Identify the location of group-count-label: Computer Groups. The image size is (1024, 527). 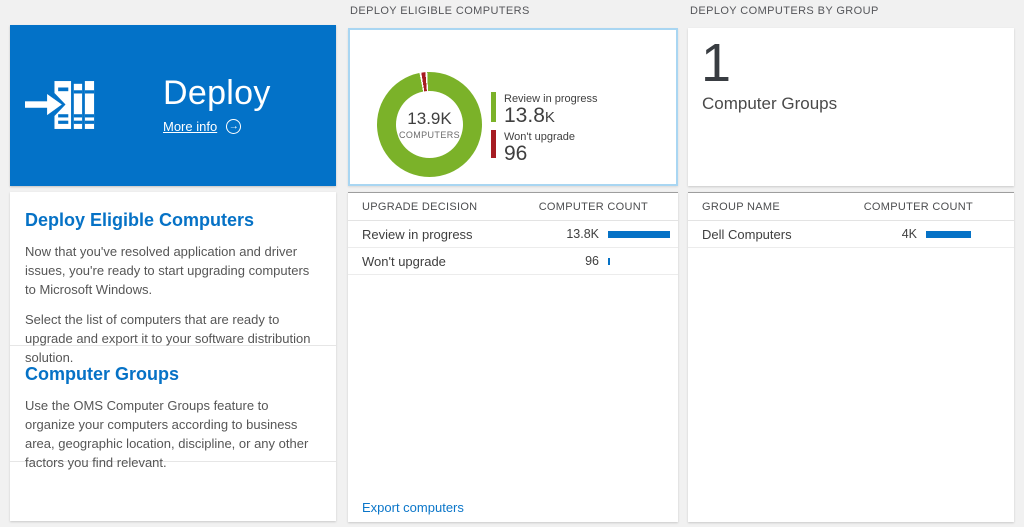
(770, 104).